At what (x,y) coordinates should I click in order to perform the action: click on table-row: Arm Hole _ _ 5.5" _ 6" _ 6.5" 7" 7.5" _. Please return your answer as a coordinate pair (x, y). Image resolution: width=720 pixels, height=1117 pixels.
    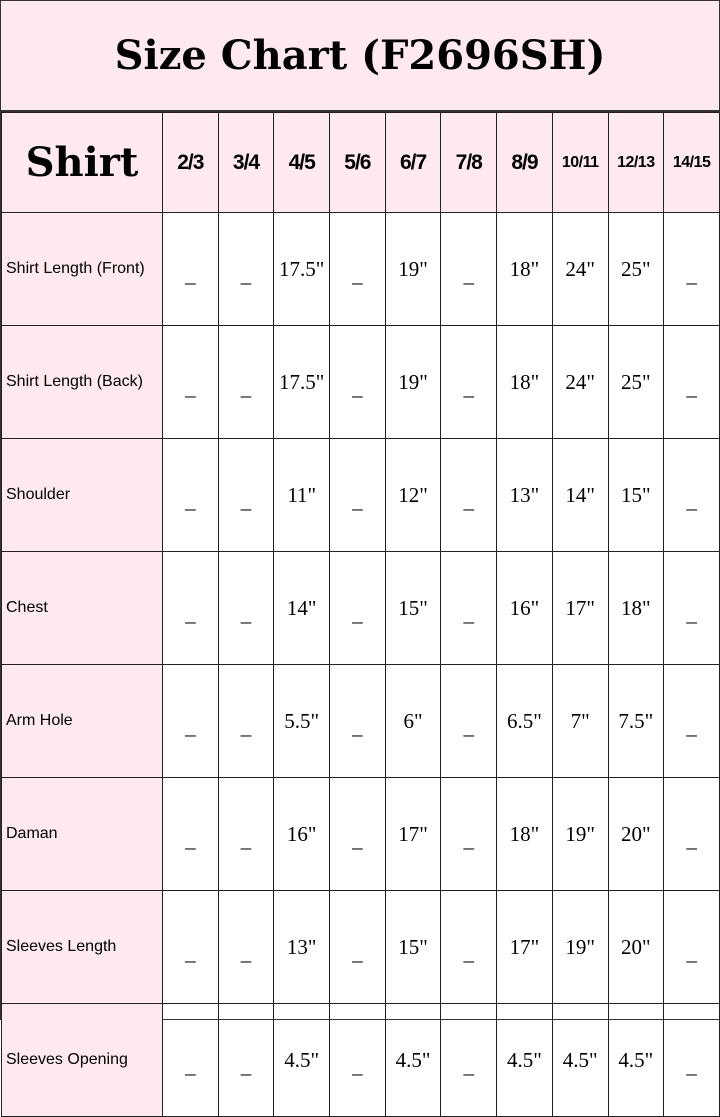
    Looking at the image, I should click on (360, 721).